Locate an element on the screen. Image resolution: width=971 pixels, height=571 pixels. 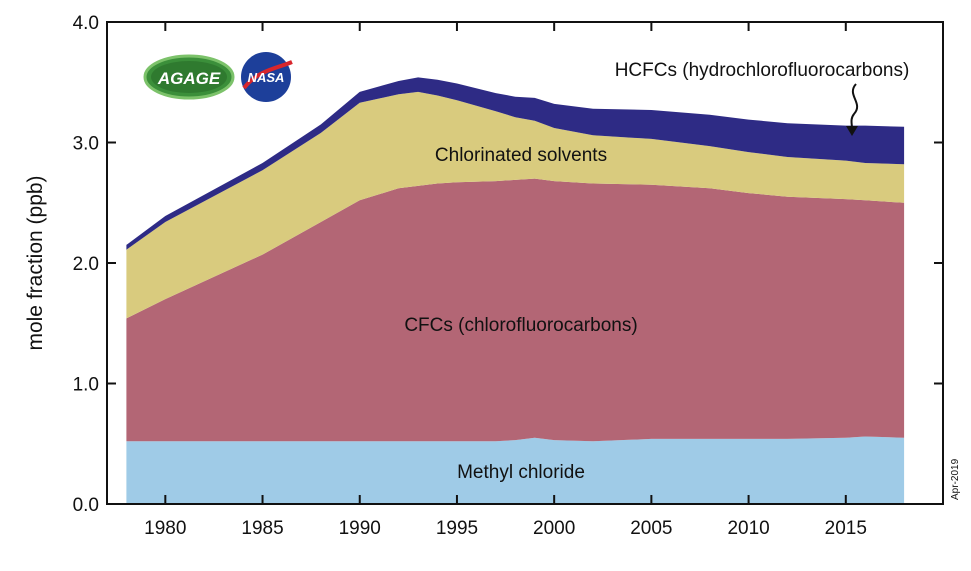
x-tick-label: 1995 is located at coordinates (457, 528).